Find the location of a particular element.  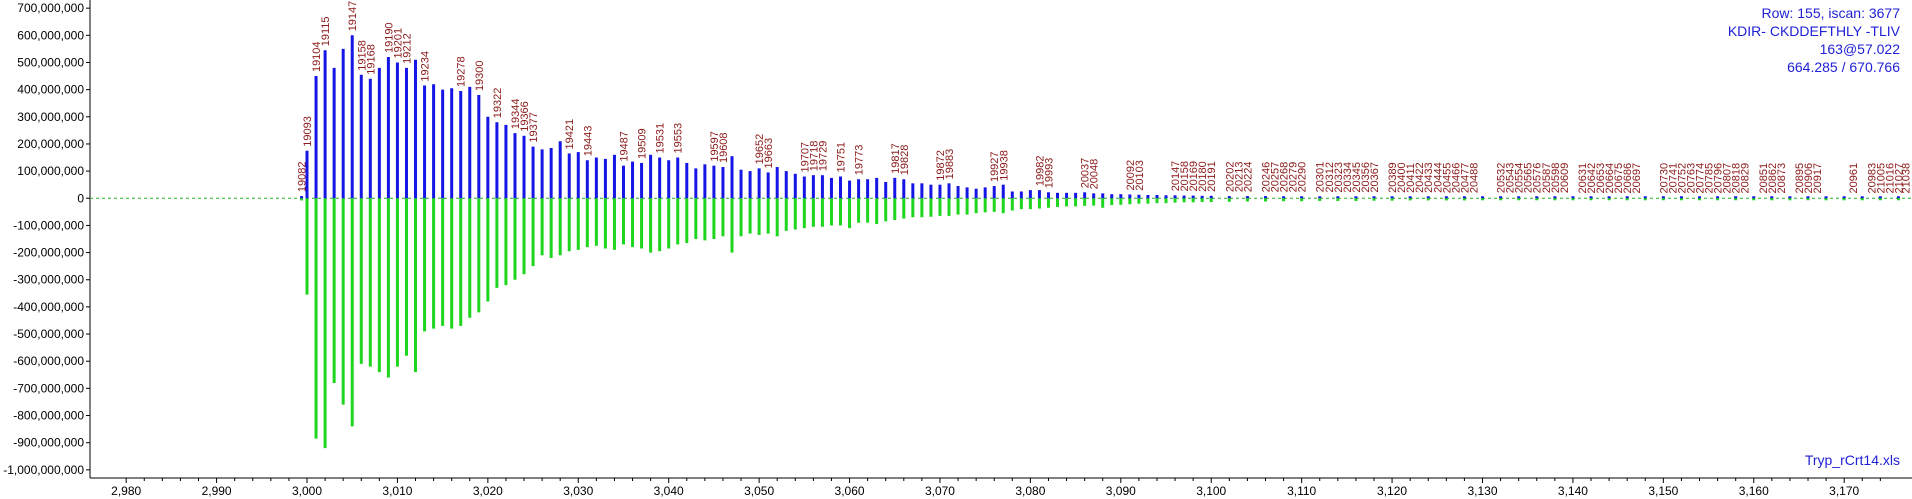

peak-label: 21005 is located at coordinates (1881, 178).